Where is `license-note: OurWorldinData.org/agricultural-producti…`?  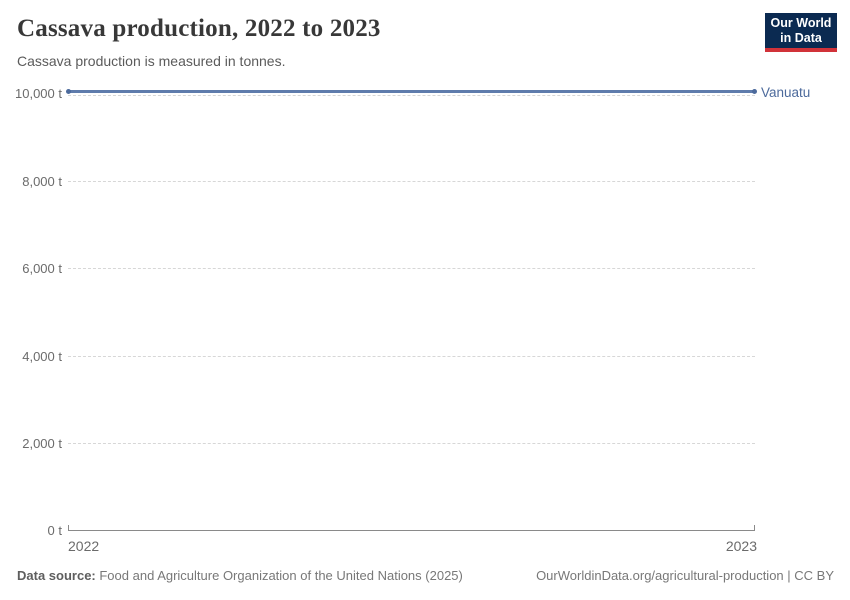 license-note: OurWorldinData.org/agricultural-producti… is located at coordinates (685, 575).